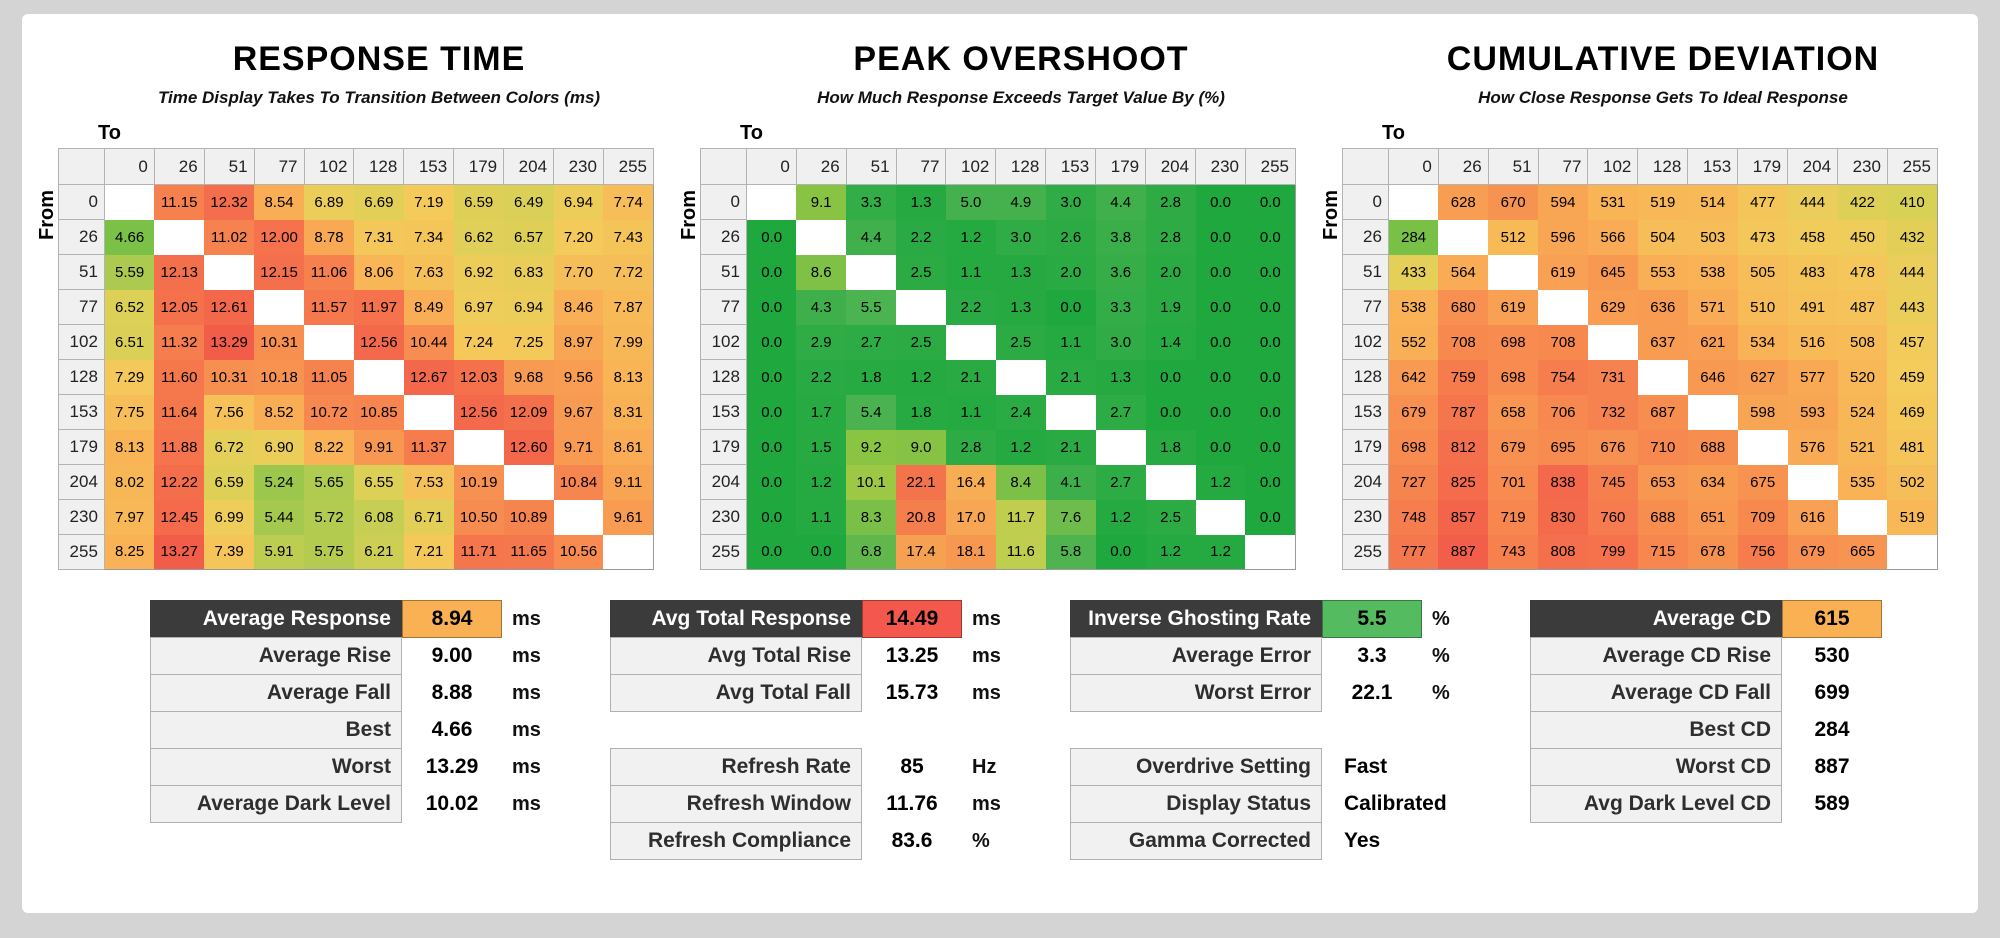 This screenshot has width=2000, height=938. I want to click on heatmap-cell: 17.0, so click(970, 517).